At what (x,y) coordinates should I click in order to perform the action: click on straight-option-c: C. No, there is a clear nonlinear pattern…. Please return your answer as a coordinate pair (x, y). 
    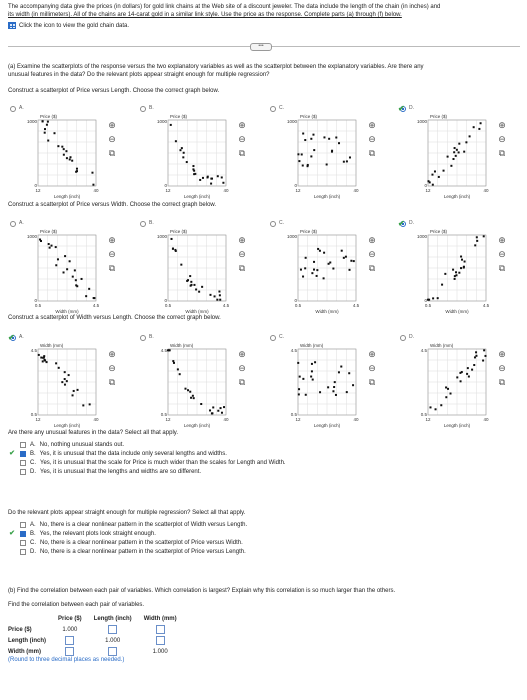
    Looking at the image, I should click on (263, 542).